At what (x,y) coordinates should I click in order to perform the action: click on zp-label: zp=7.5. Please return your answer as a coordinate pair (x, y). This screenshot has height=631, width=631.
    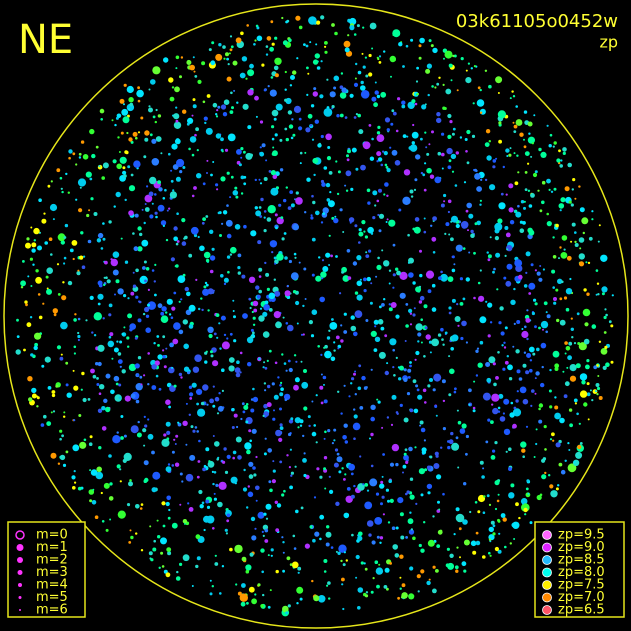
    Looking at the image, I should click on (581, 585).